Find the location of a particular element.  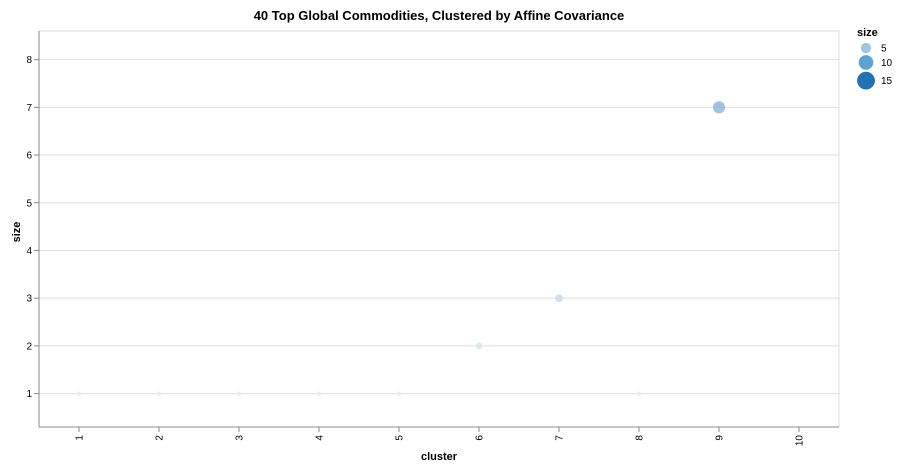

x-tick-label: 9 is located at coordinates (720, 438).